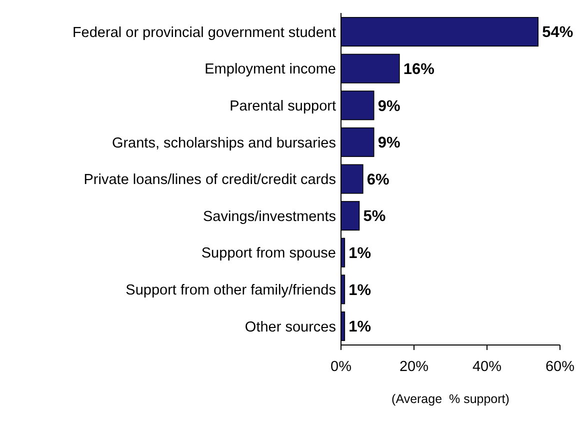 The image size is (587, 439). I want to click on data-label: 16%, so click(419, 69).